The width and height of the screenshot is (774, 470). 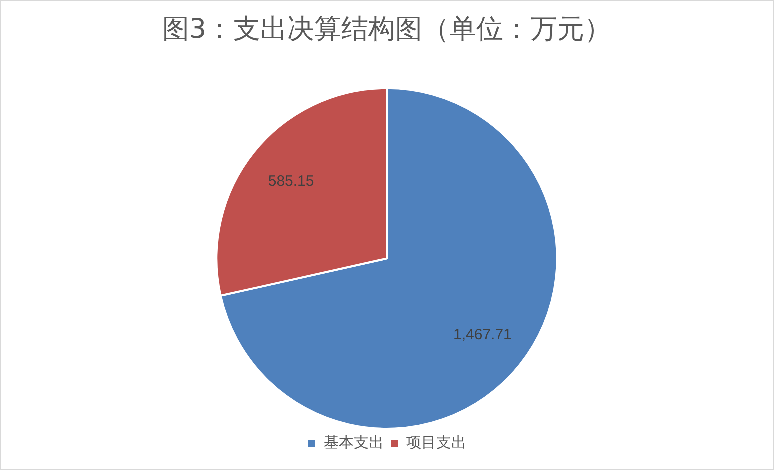 What do you see at coordinates (354, 442) in the screenshot?
I see `legend-label: 基本支出` at bounding box center [354, 442].